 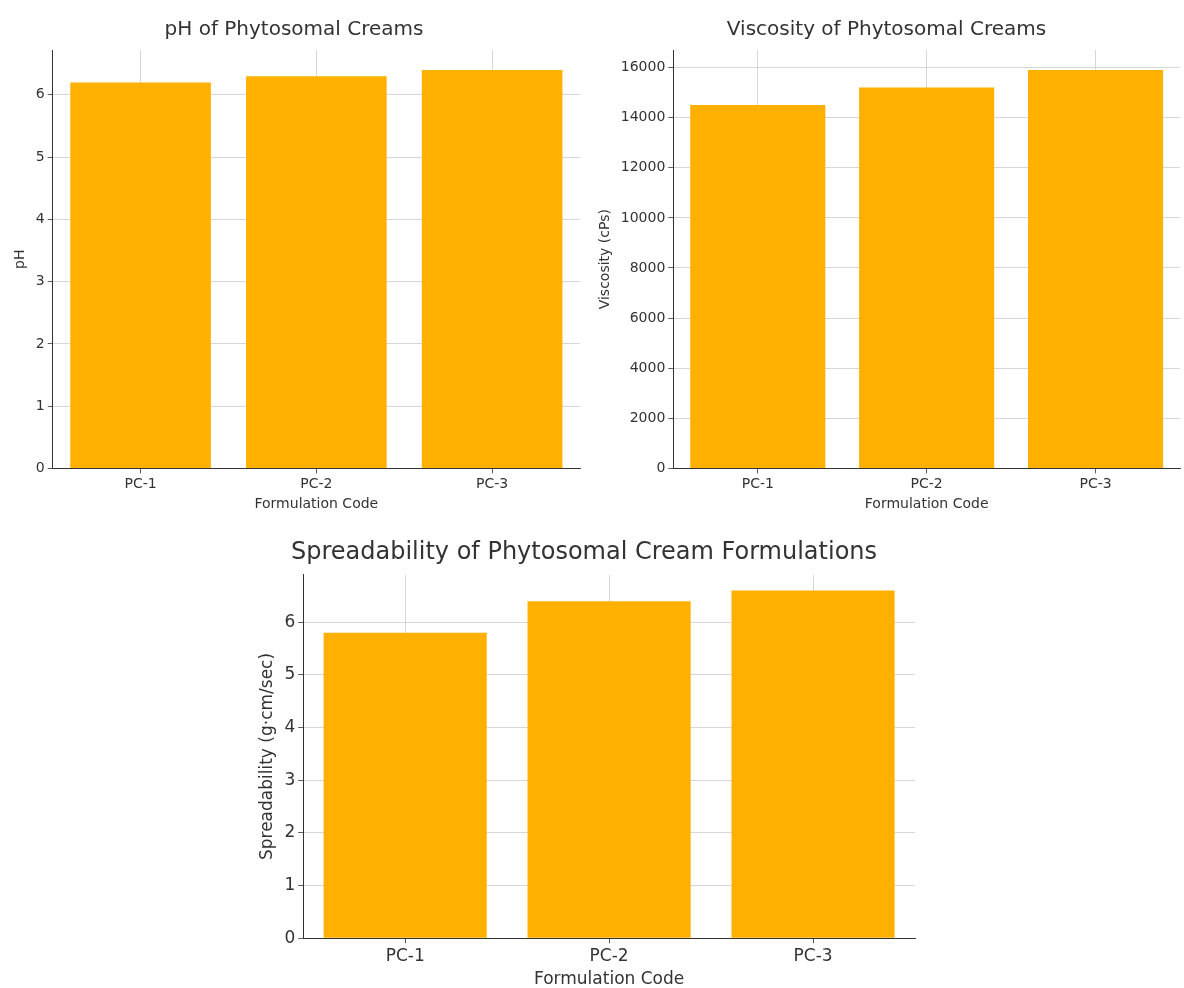 What do you see at coordinates (643, 166) in the screenshot?
I see `y-tick-label: 12000` at bounding box center [643, 166].